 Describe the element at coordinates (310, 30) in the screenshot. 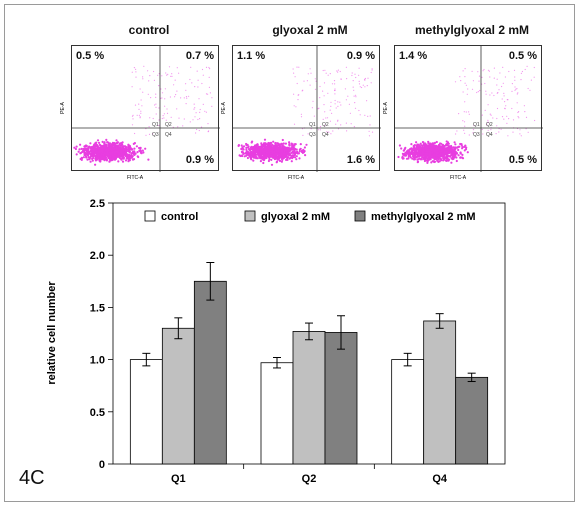

I see `flow-title-glyoxal: glyoxal 2 mM` at that location.